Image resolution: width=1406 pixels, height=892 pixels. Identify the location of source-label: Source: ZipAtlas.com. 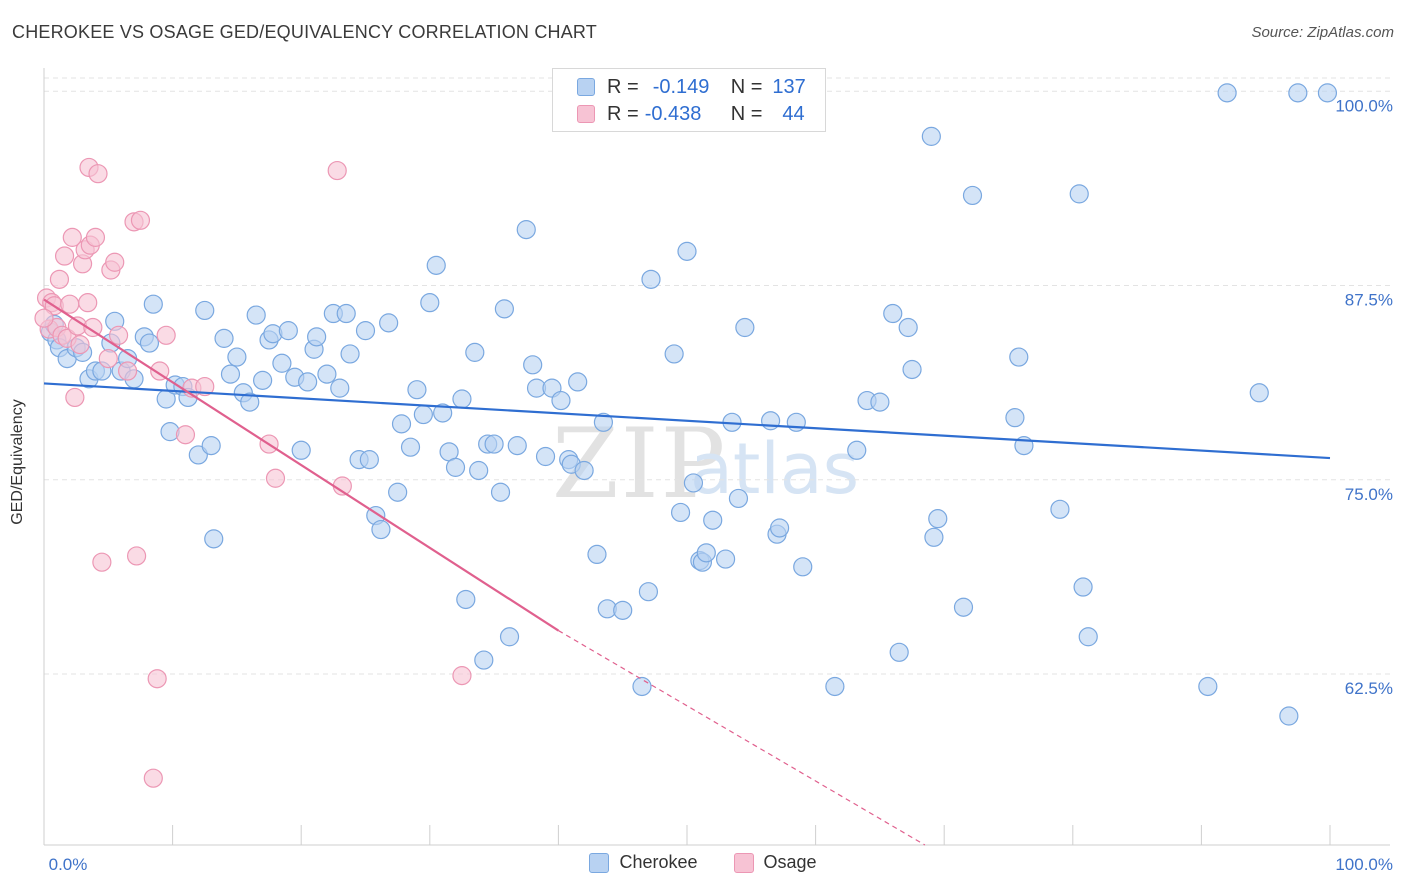
(1322, 32).